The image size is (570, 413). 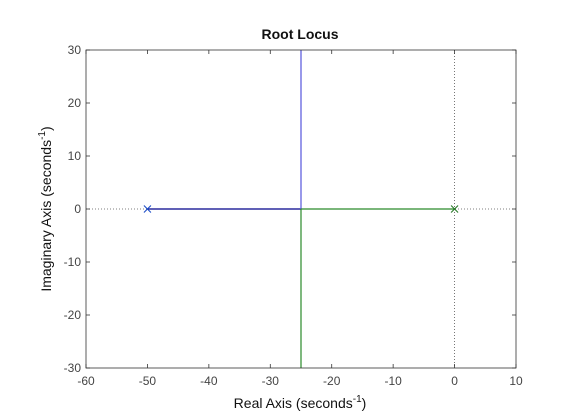 I want to click on x-tick-label: 10, so click(x=516, y=381).